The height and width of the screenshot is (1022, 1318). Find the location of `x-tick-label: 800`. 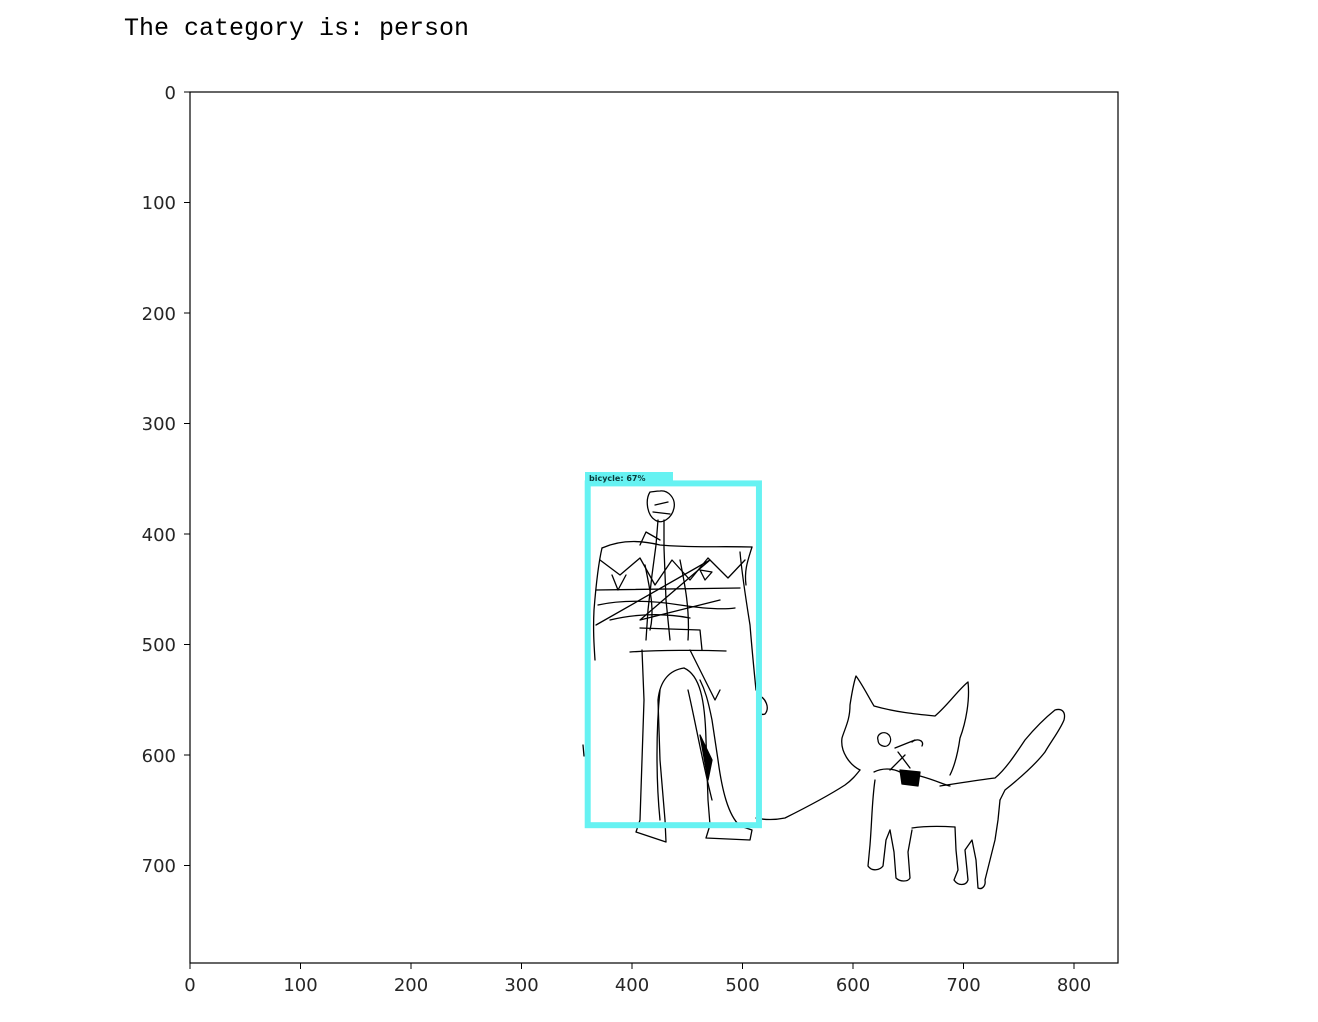

x-tick-label: 800 is located at coordinates (1074, 985).